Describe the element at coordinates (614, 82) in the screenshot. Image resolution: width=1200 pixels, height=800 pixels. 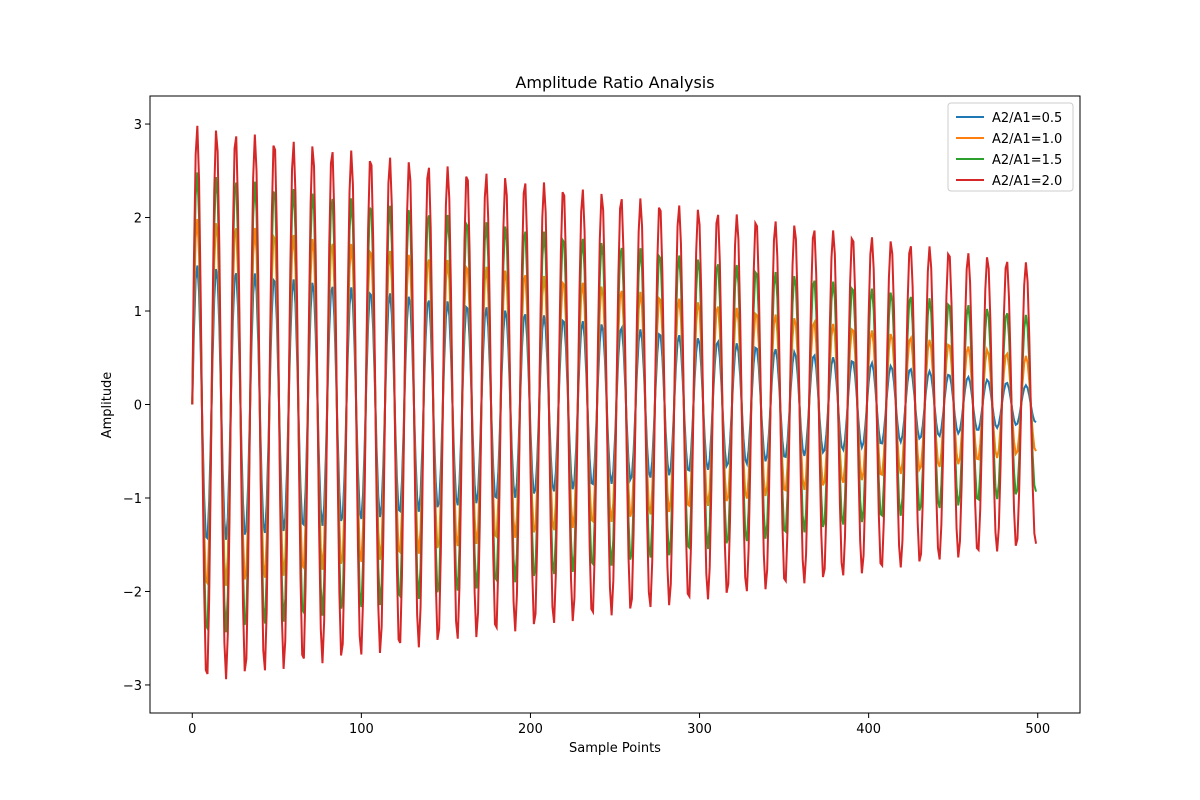
I see `chart-title: Amplitude Ratio Analysis` at that location.